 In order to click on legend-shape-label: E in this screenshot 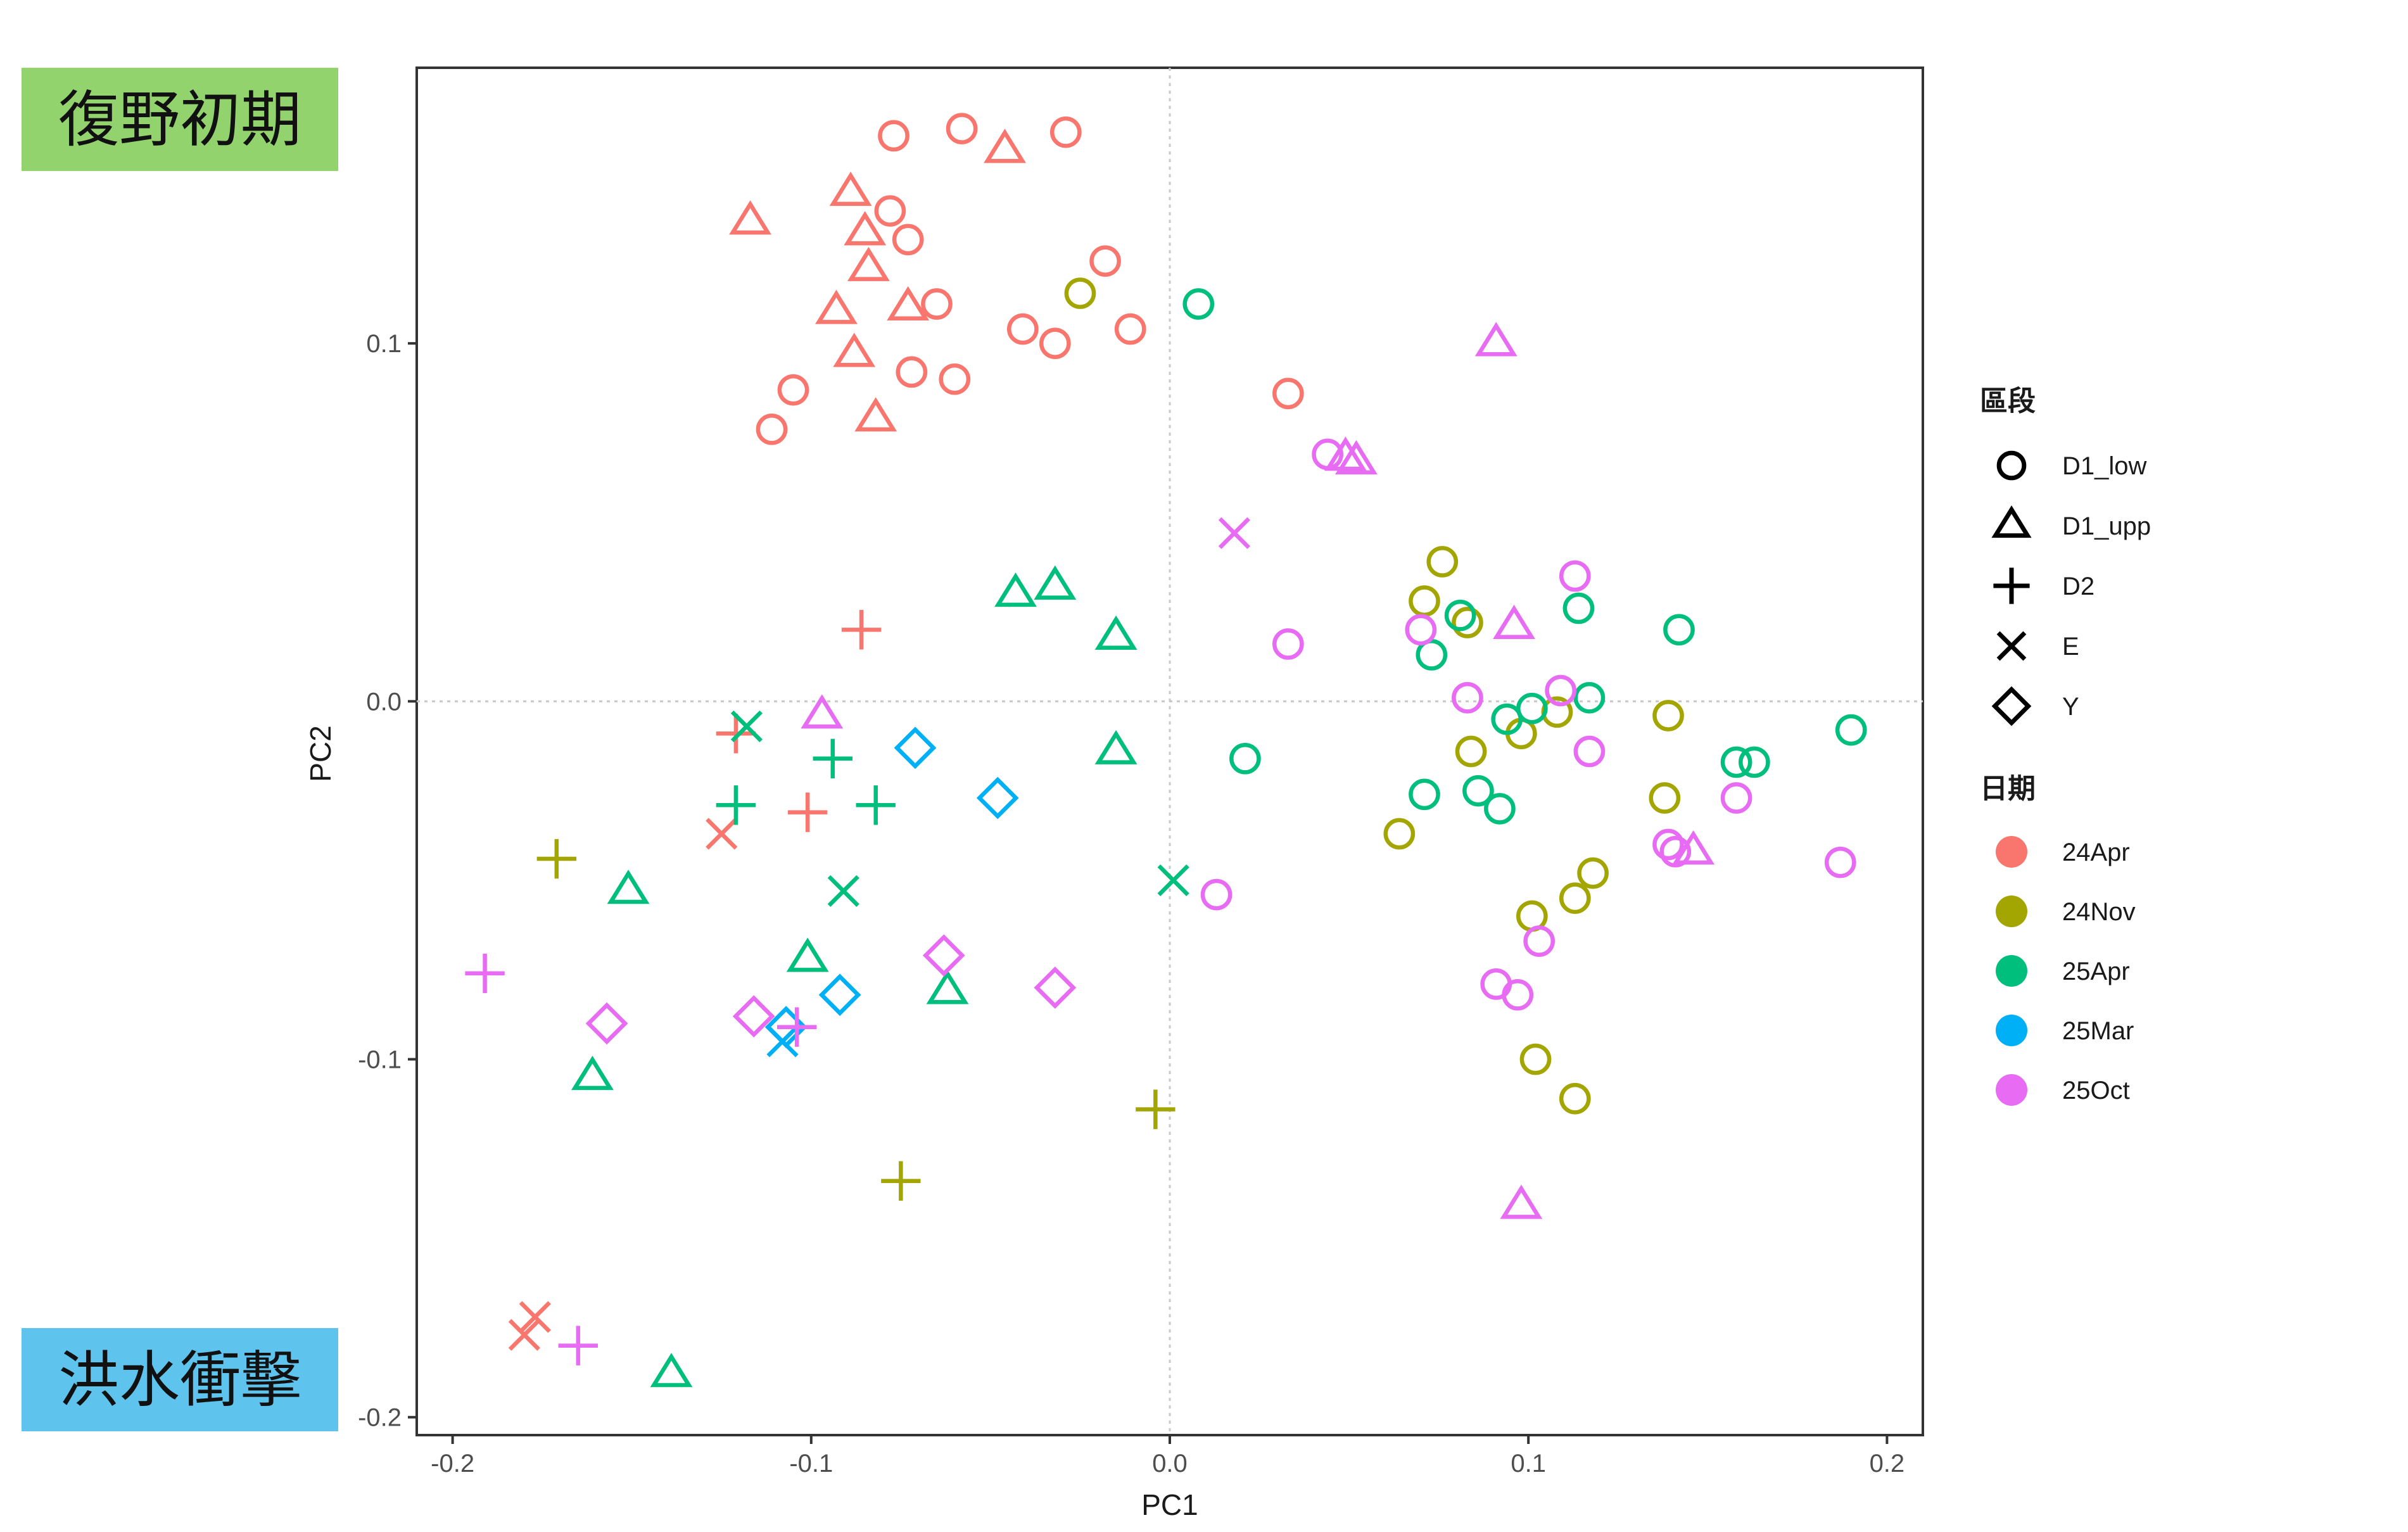, I will do `click(2070, 647)`.